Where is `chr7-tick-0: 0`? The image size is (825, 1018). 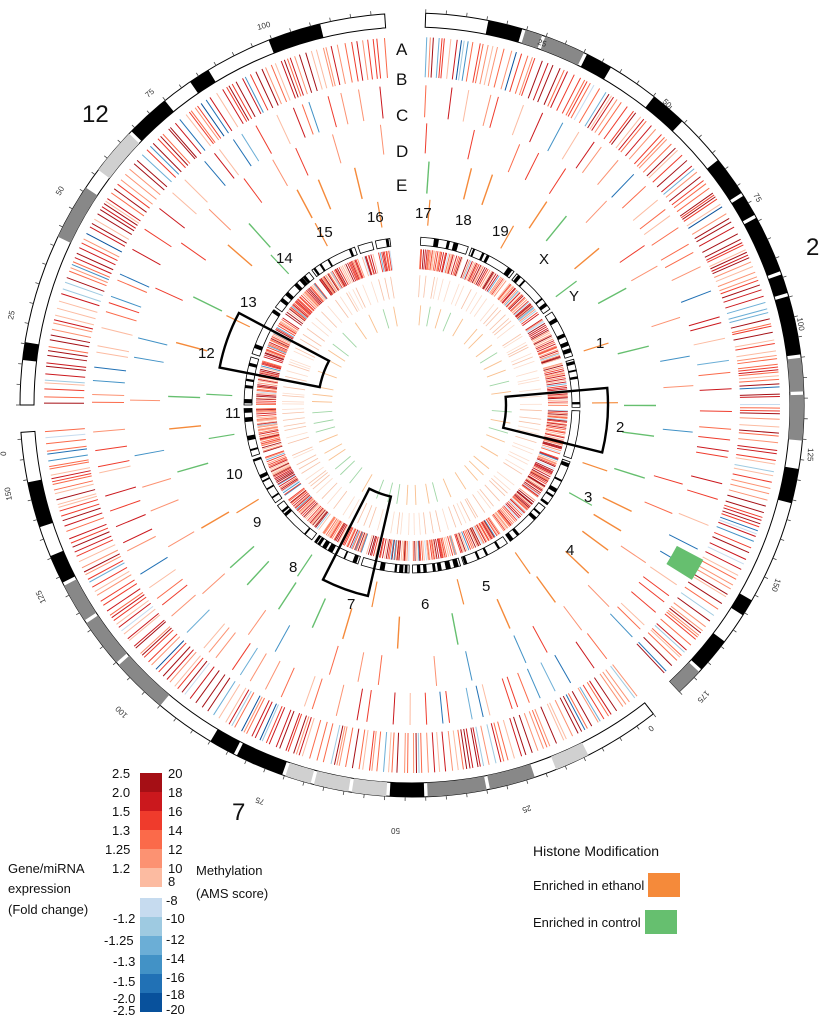 chr7-tick-0: 0 is located at coordinates (651, 728).